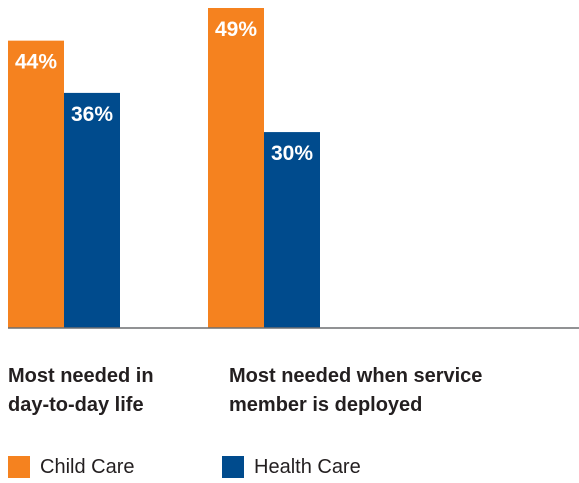 The width and height of the screenshot is (579, 483). Describe the element at coordinates (19, 467) in the screenshot. I see `legend-swatch-child-care` at that location.